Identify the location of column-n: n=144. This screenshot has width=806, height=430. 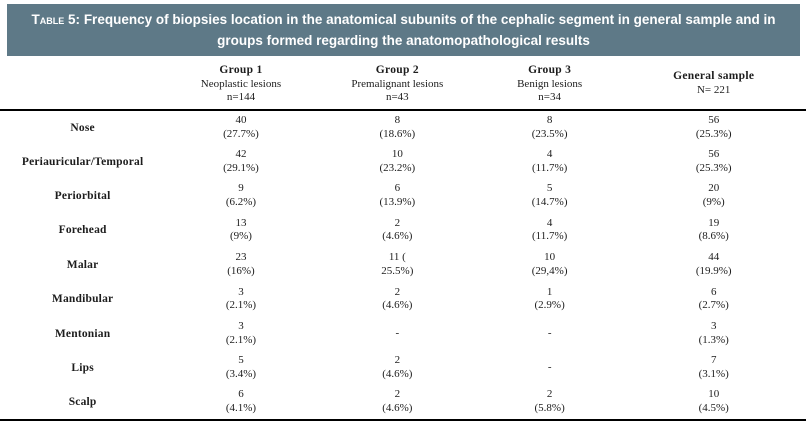
(241, 97).